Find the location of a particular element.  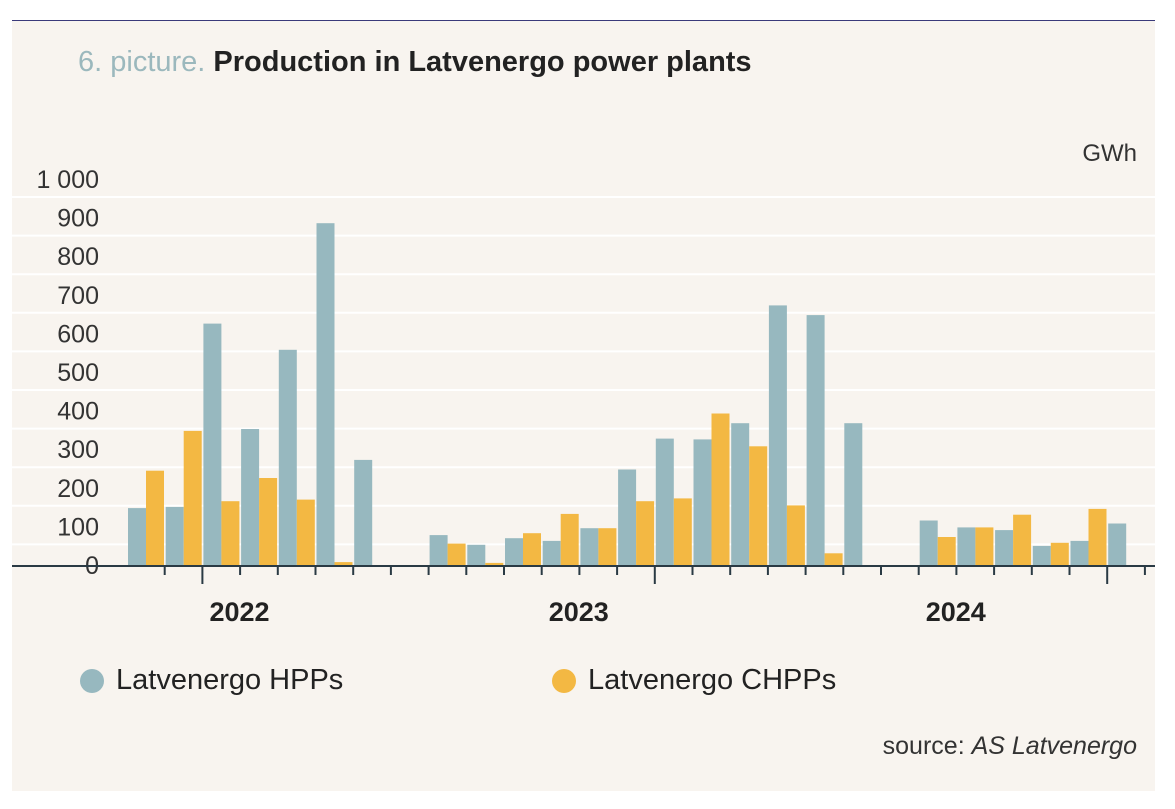

y-tick-label: 900 is located at coordinates (78, 219).